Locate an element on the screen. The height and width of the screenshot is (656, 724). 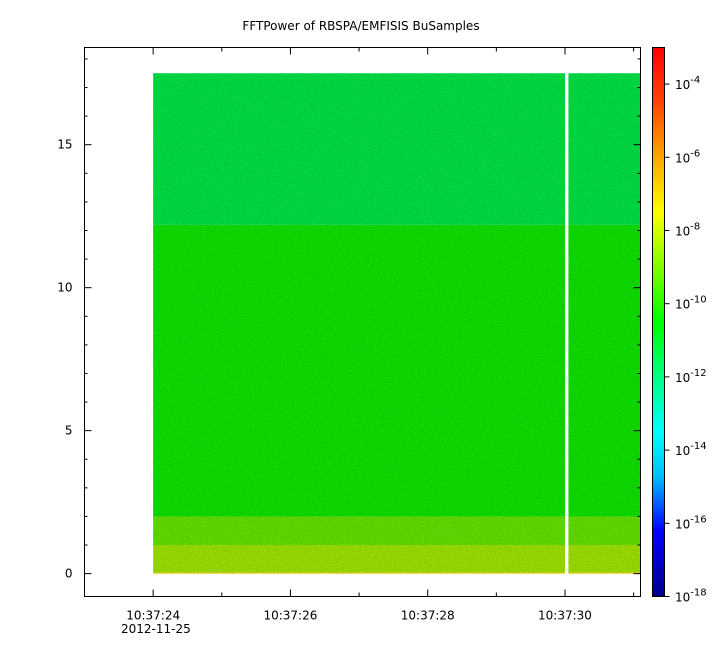
colorbar-tick-label: 10⁻¹⁴ is located at coordinates (691, 449).